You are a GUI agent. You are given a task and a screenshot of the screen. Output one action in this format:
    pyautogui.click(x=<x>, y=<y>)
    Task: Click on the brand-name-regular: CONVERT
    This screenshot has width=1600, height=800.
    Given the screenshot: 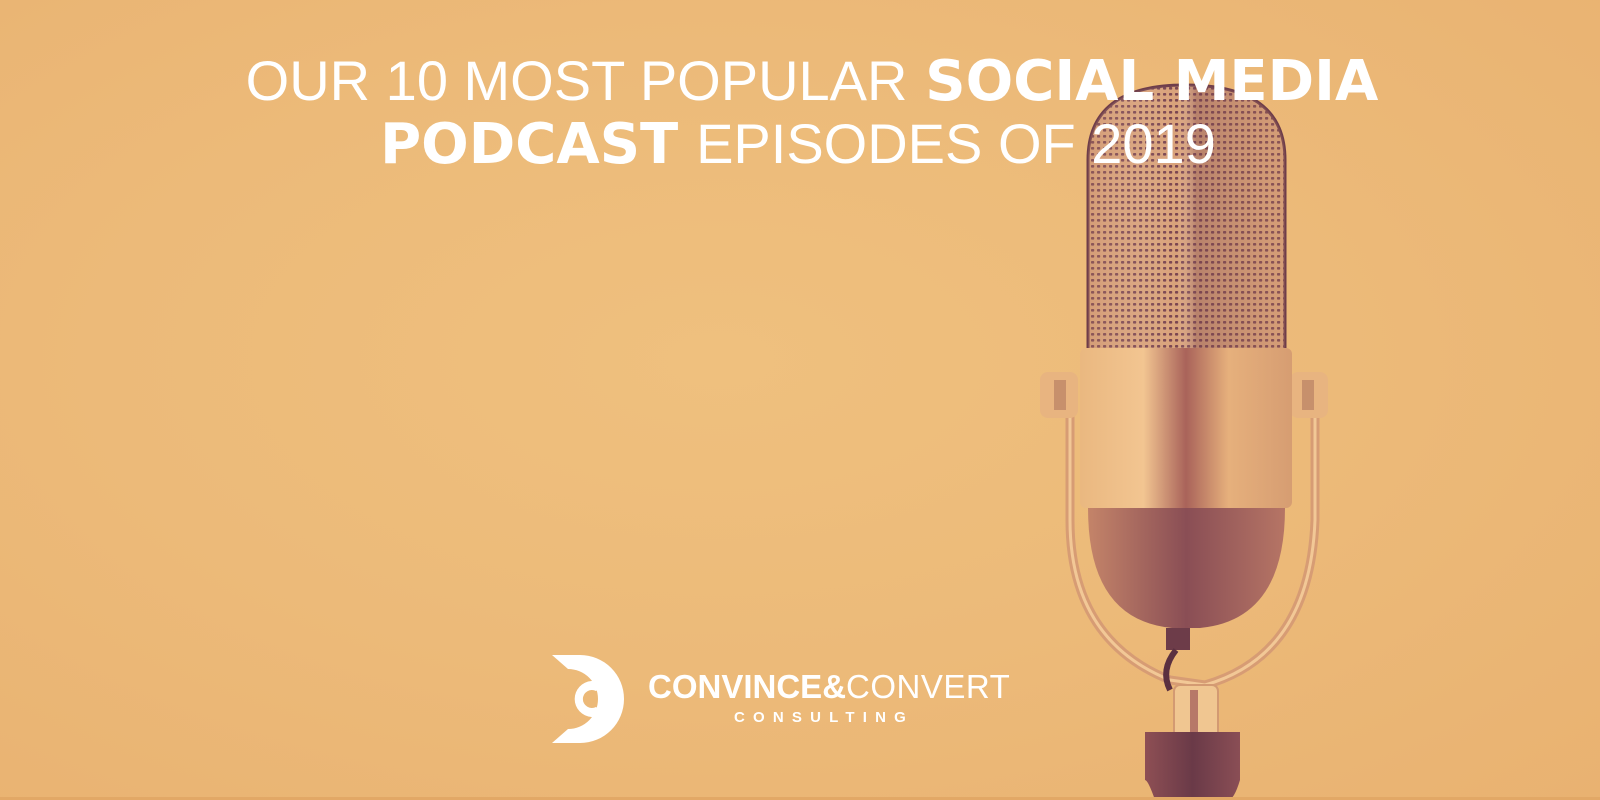 What is the action you would take?
    pyautogui.click(x=928, y=686)
    